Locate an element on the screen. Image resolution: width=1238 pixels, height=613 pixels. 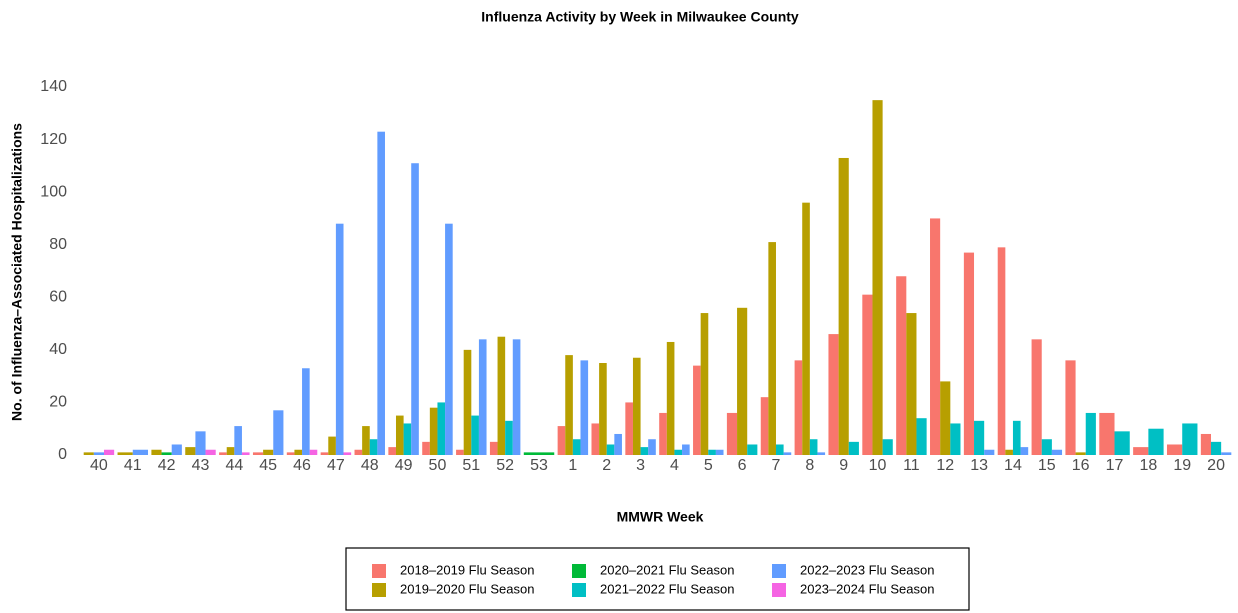
y-tick-label: 120 is located at coordinates (53, 139).